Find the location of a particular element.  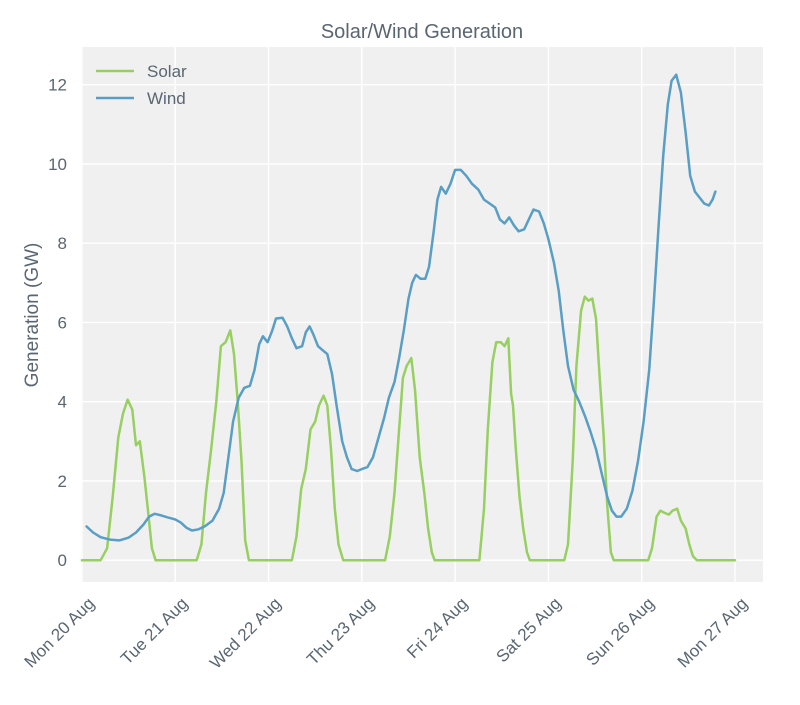

y-tick-label-2: 4 is located at coordinates (62, 402).